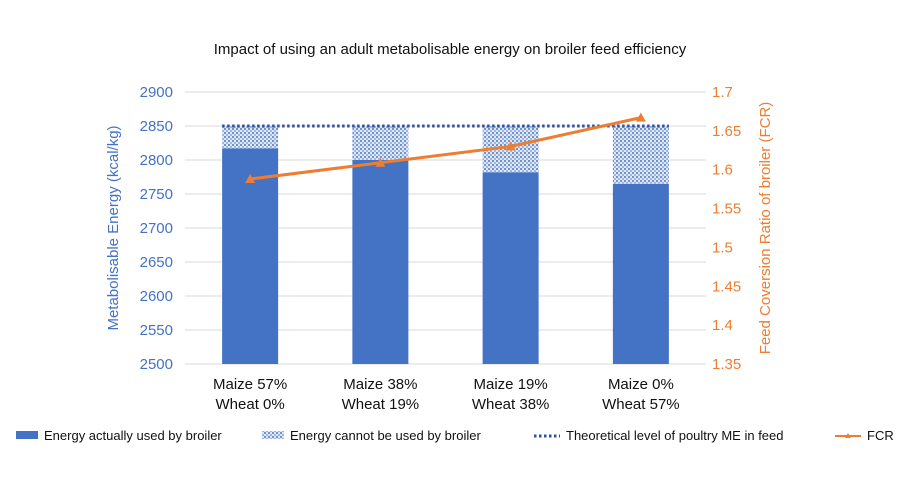 Image resolution: width=900 pixels, height=482 pixels. What do you see at coordinates (380, 384) in the screenshot?
I see `category-label: Maize 38%` at bounding box center [380, 384].